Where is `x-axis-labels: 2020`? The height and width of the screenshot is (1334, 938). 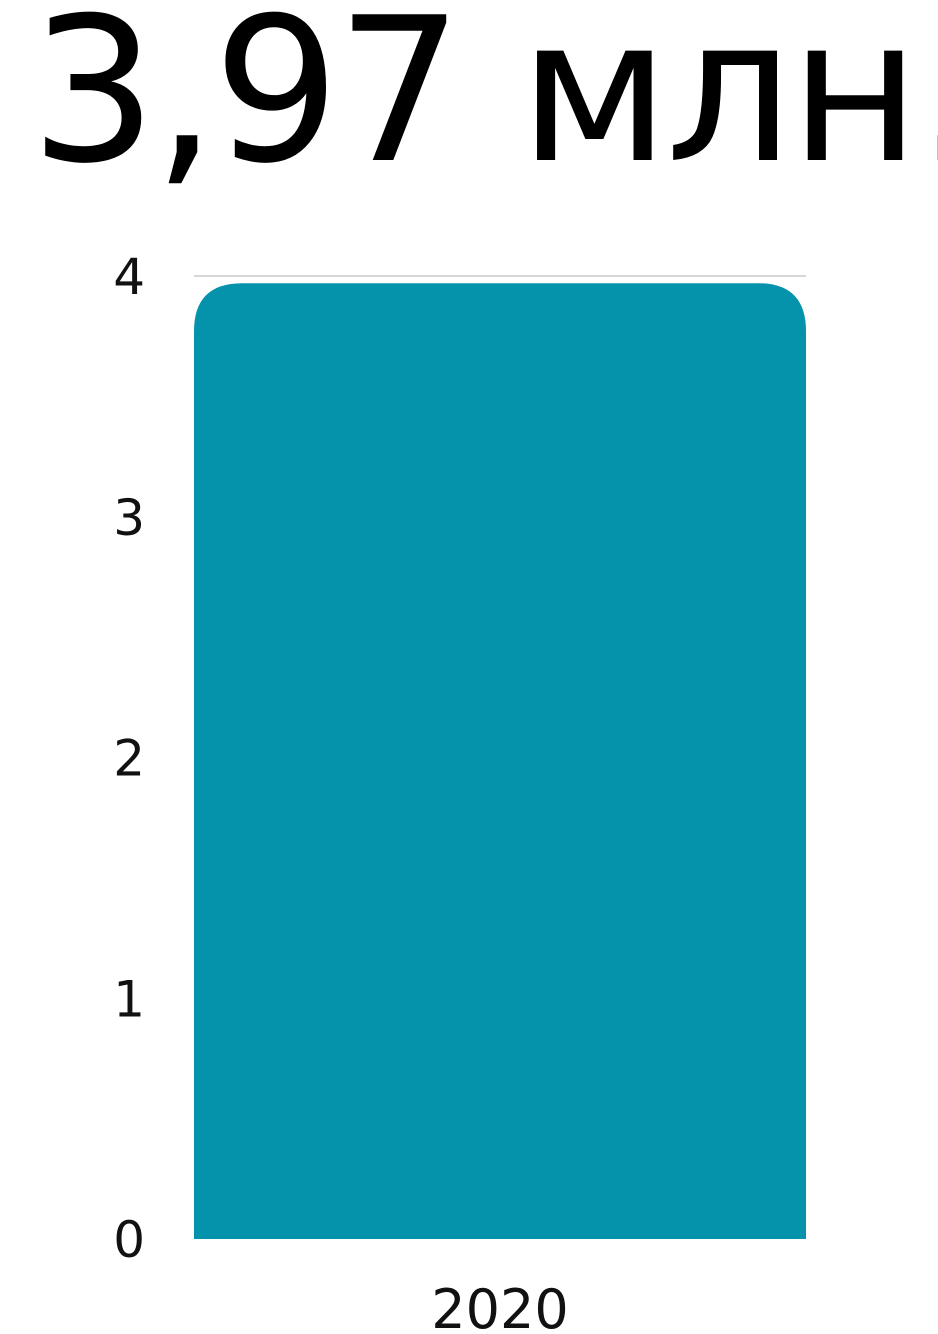 x-axis-labels: 2020 is located at coordinates (499, 1306).